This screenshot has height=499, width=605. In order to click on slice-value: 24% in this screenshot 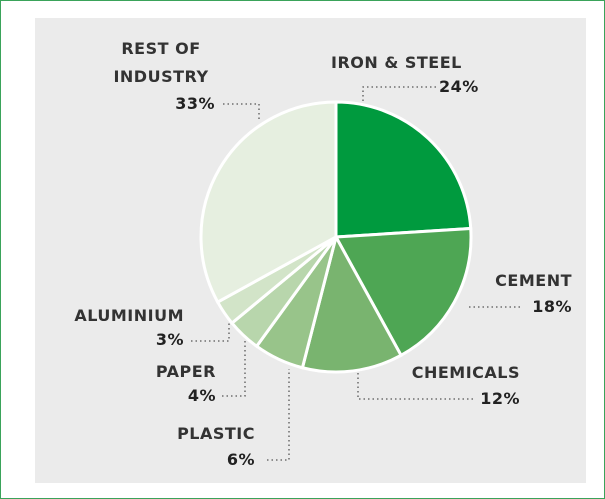, I will do `click(459, 86)`.